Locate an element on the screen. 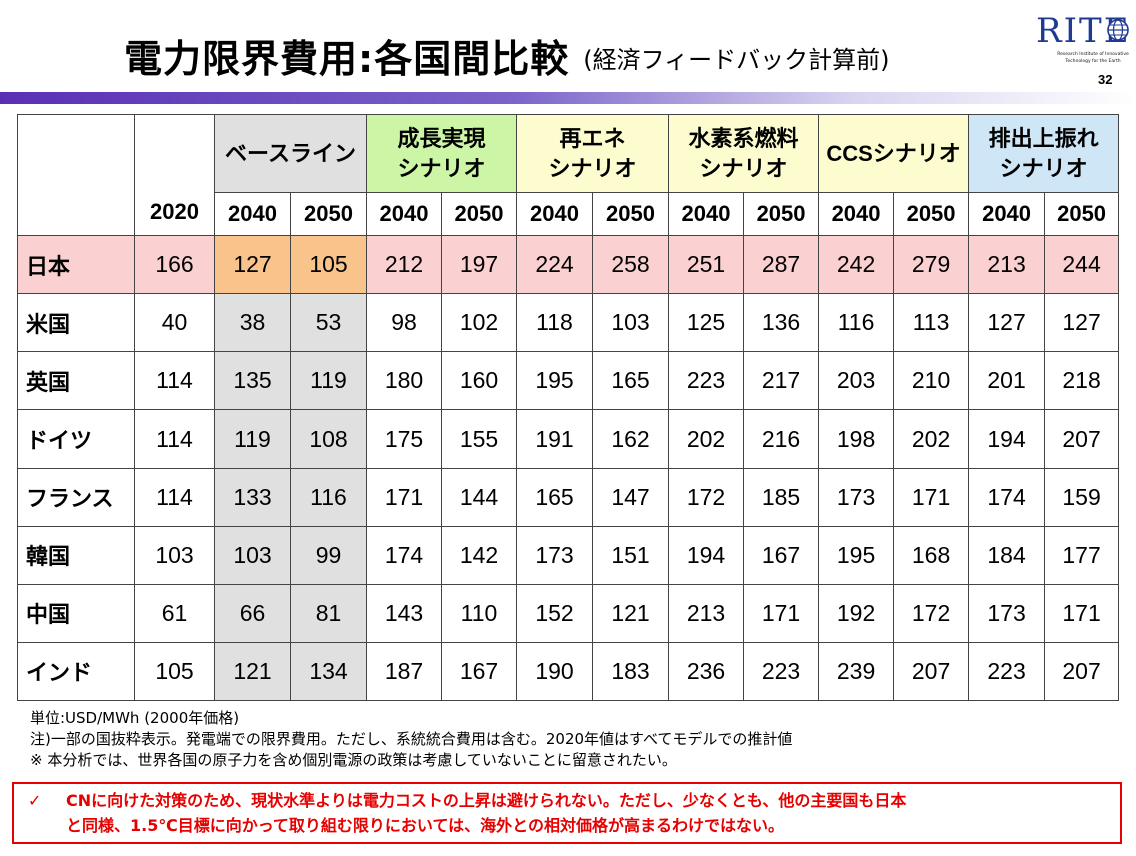 The height and width of the screenshot is (856, 1136). table-row: 米国 40 38 53 98 102 118 103 125 136 116 113 127 127 is located at coordinates (568, 323).